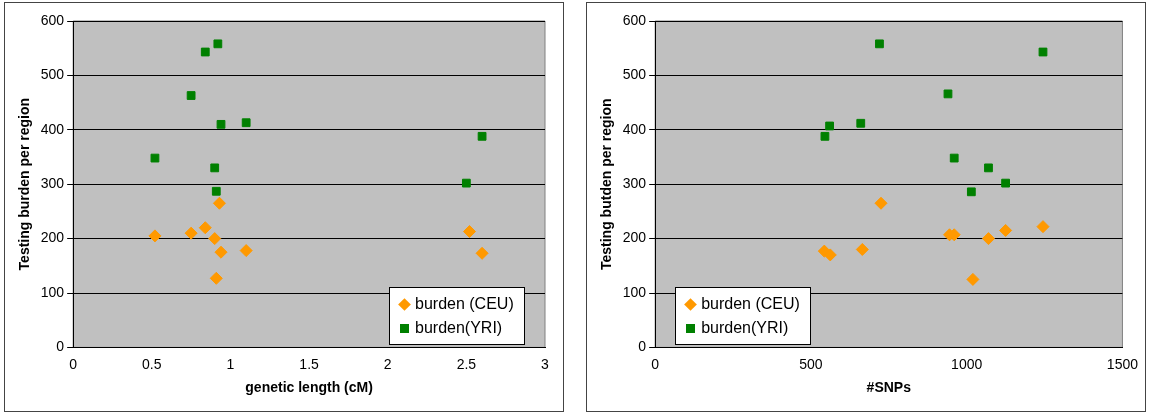 This screenshot has width=1150, height=415. Describe the element at coordinates (1122, 363) in the screenshot. I see `x-tick-label: 1500` at that location.